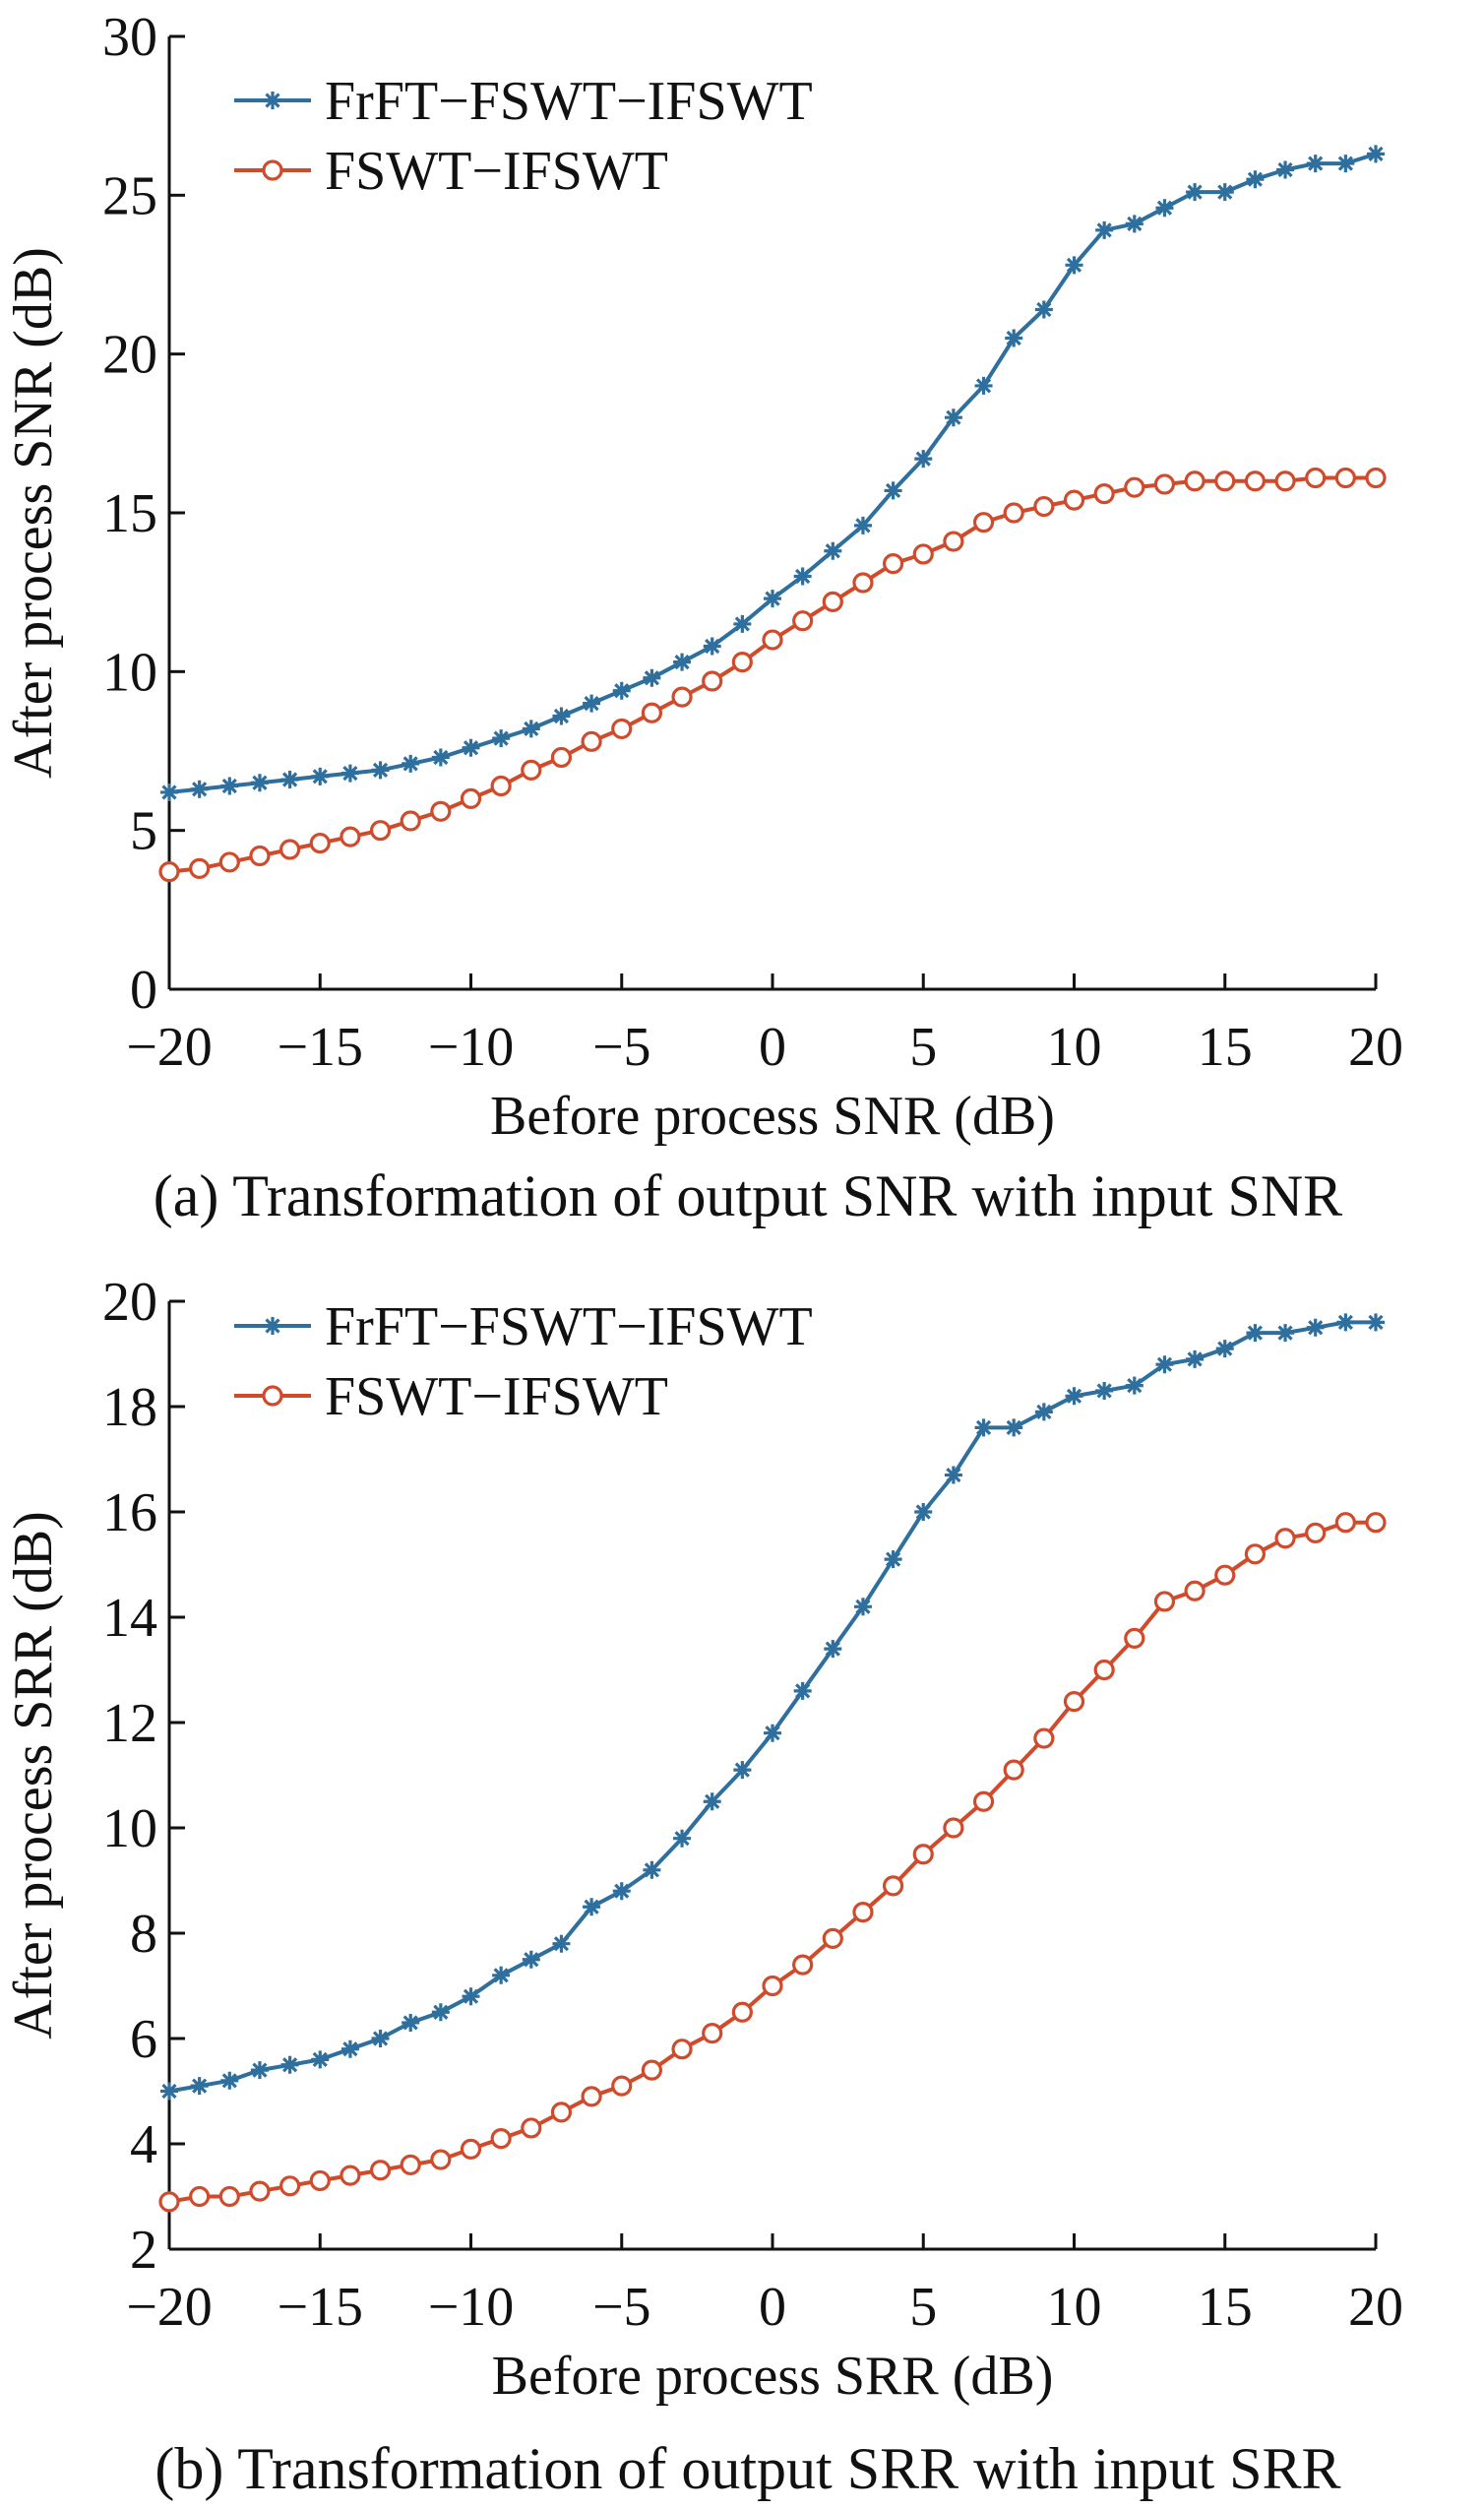 The height and width of the screenshot is (2510, 1484). What do you see at coordinates (129, 195) in the screenshot?
I see `y-tick-label: 25` at bounding box center [129, 195].